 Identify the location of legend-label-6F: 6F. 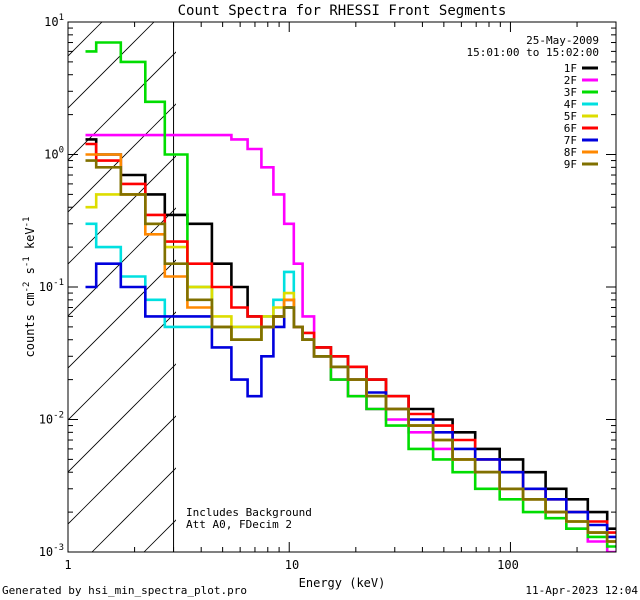
(570, 128).